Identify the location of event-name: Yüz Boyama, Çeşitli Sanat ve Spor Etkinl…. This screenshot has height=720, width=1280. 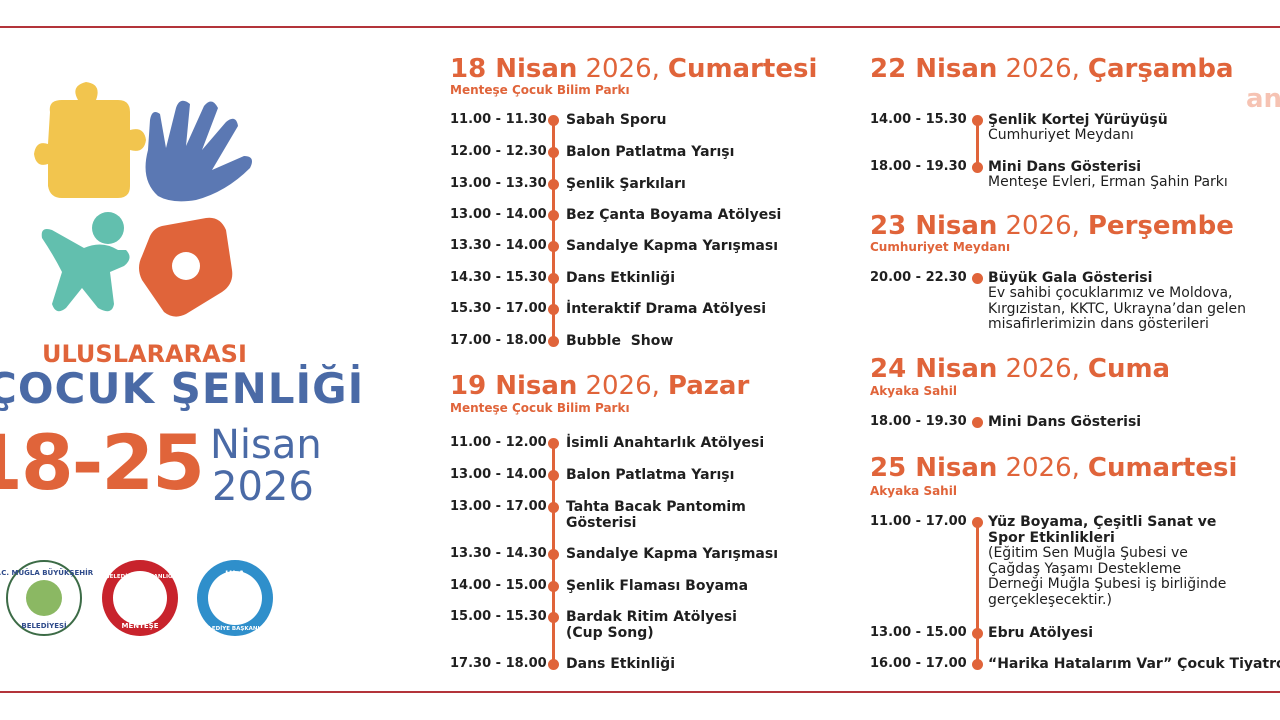
(1102, 530).